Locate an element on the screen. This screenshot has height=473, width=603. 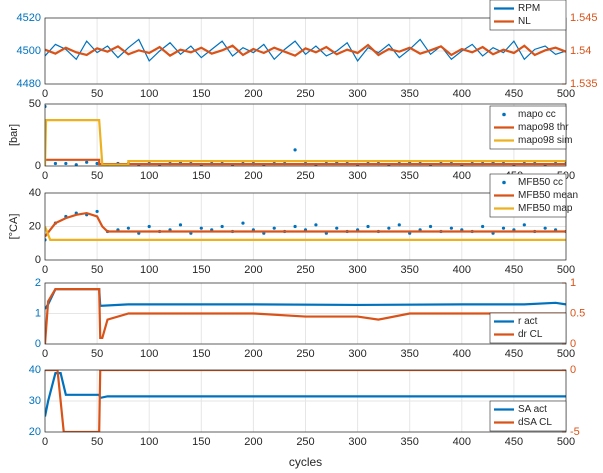
y2-tick-label: 1 is located at coordinates (573, 283).